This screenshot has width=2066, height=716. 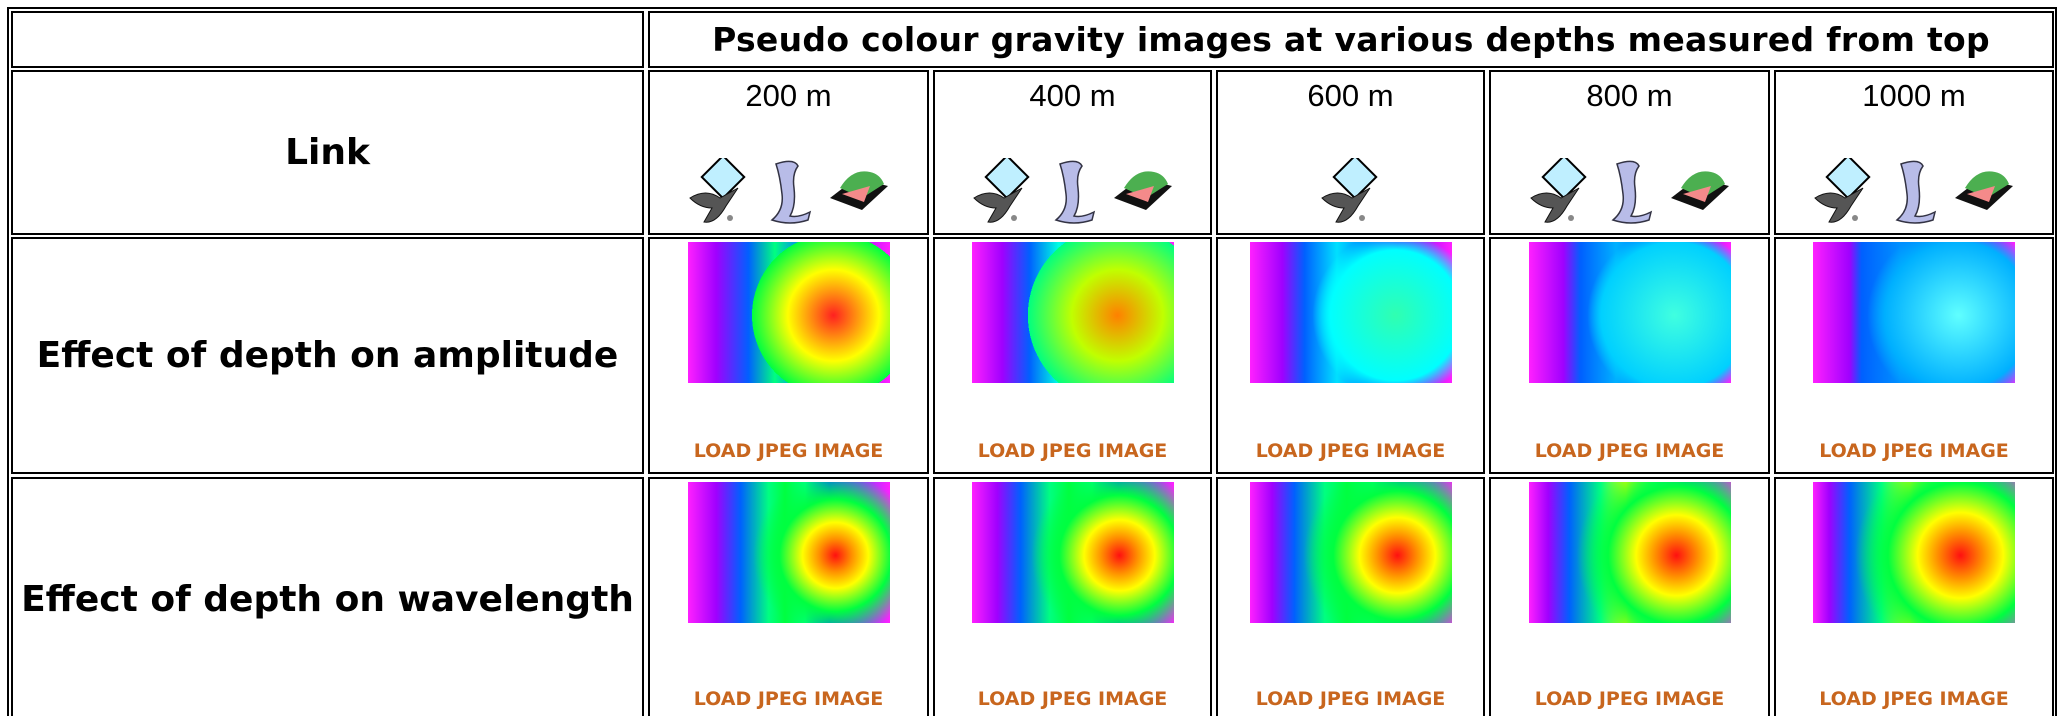 What do you see at coordinates (1350, 152) in the screenshot?
I see `header-cell: 600 m` at bounding box center [1350, 152].